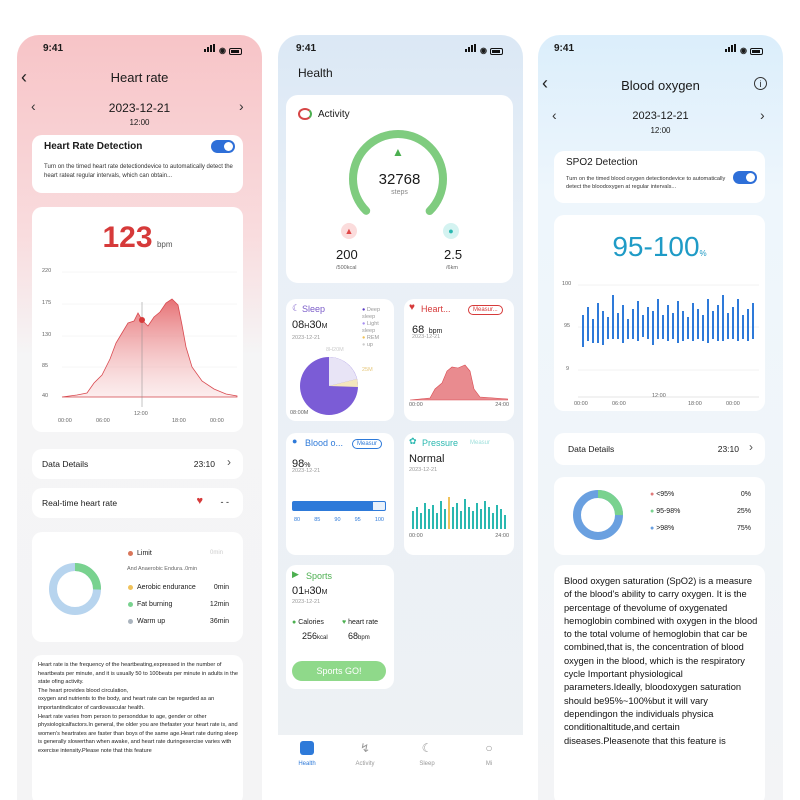  Describe the element at coordinates (298, 591) in the screenshot. I see `sports-hours: 01` at that location.